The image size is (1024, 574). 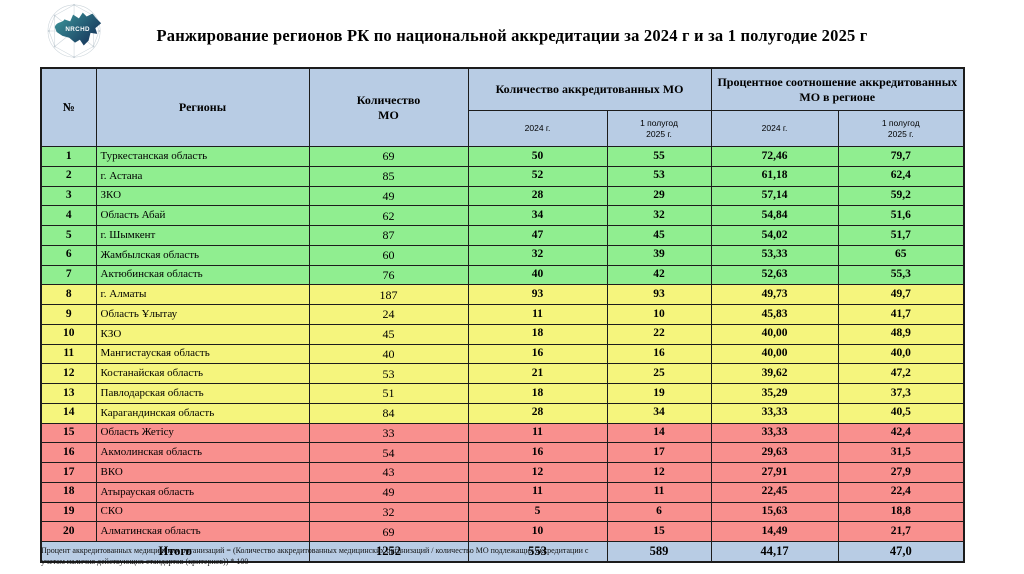 I want to click on accredited-2025: 53, so click(x=659, y=176).